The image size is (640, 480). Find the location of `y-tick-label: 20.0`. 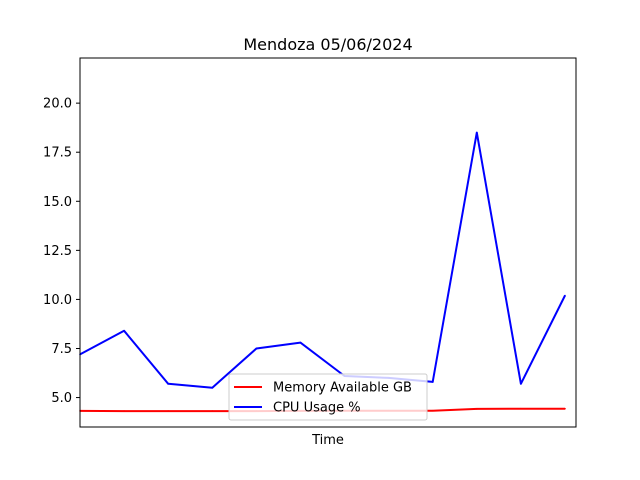

y-tick-label: 20.0 is located at coordinates (57, 104).